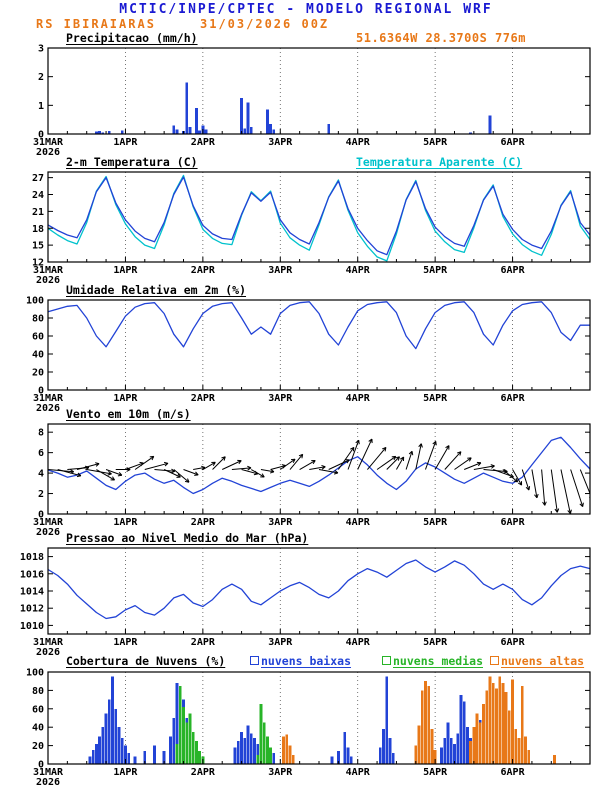 The image size is (612, 792). I want to click on nuvens-baixas-swatch-icon, so click(254, 660).